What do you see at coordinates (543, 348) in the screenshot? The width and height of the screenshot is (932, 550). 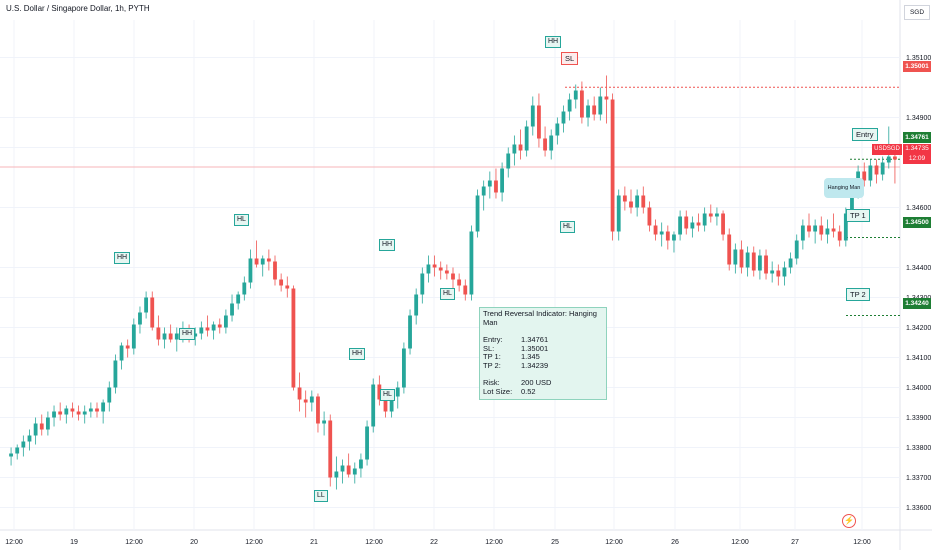 I see `info-row: SL: 1.35001` at bounding box center [543, 348].